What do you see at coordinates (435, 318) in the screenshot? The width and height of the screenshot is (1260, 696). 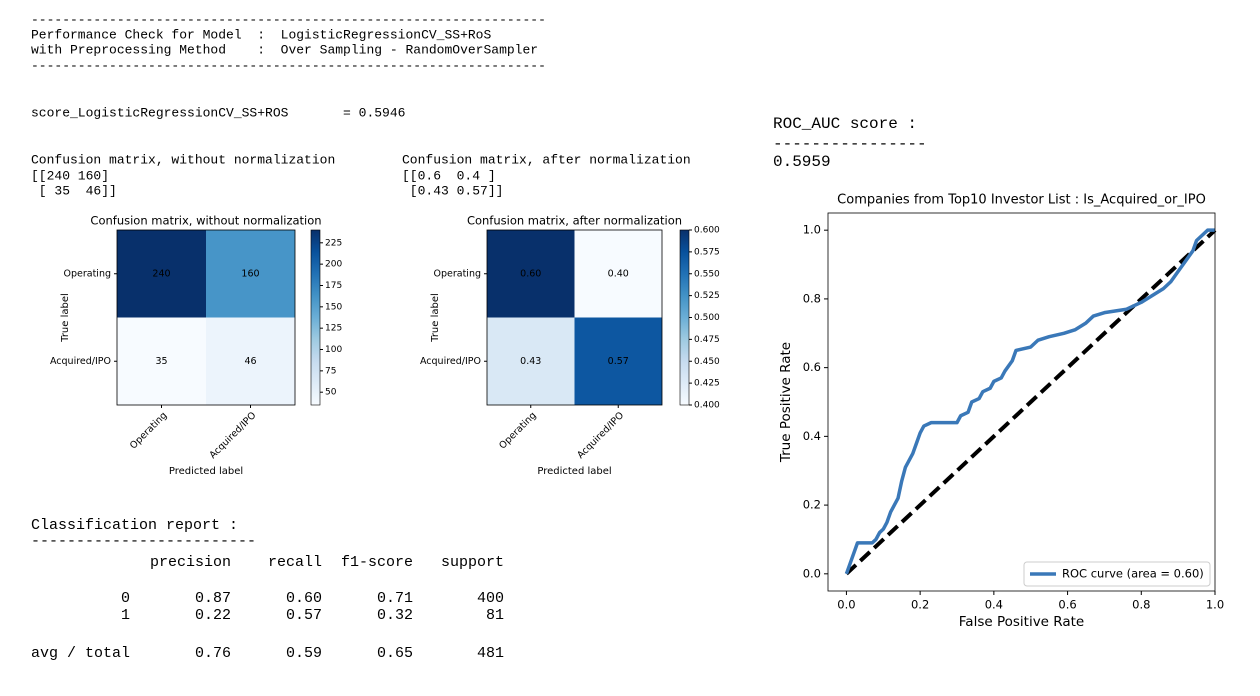 I see `y-axis-label: True label` at bounding box center [435, 318].